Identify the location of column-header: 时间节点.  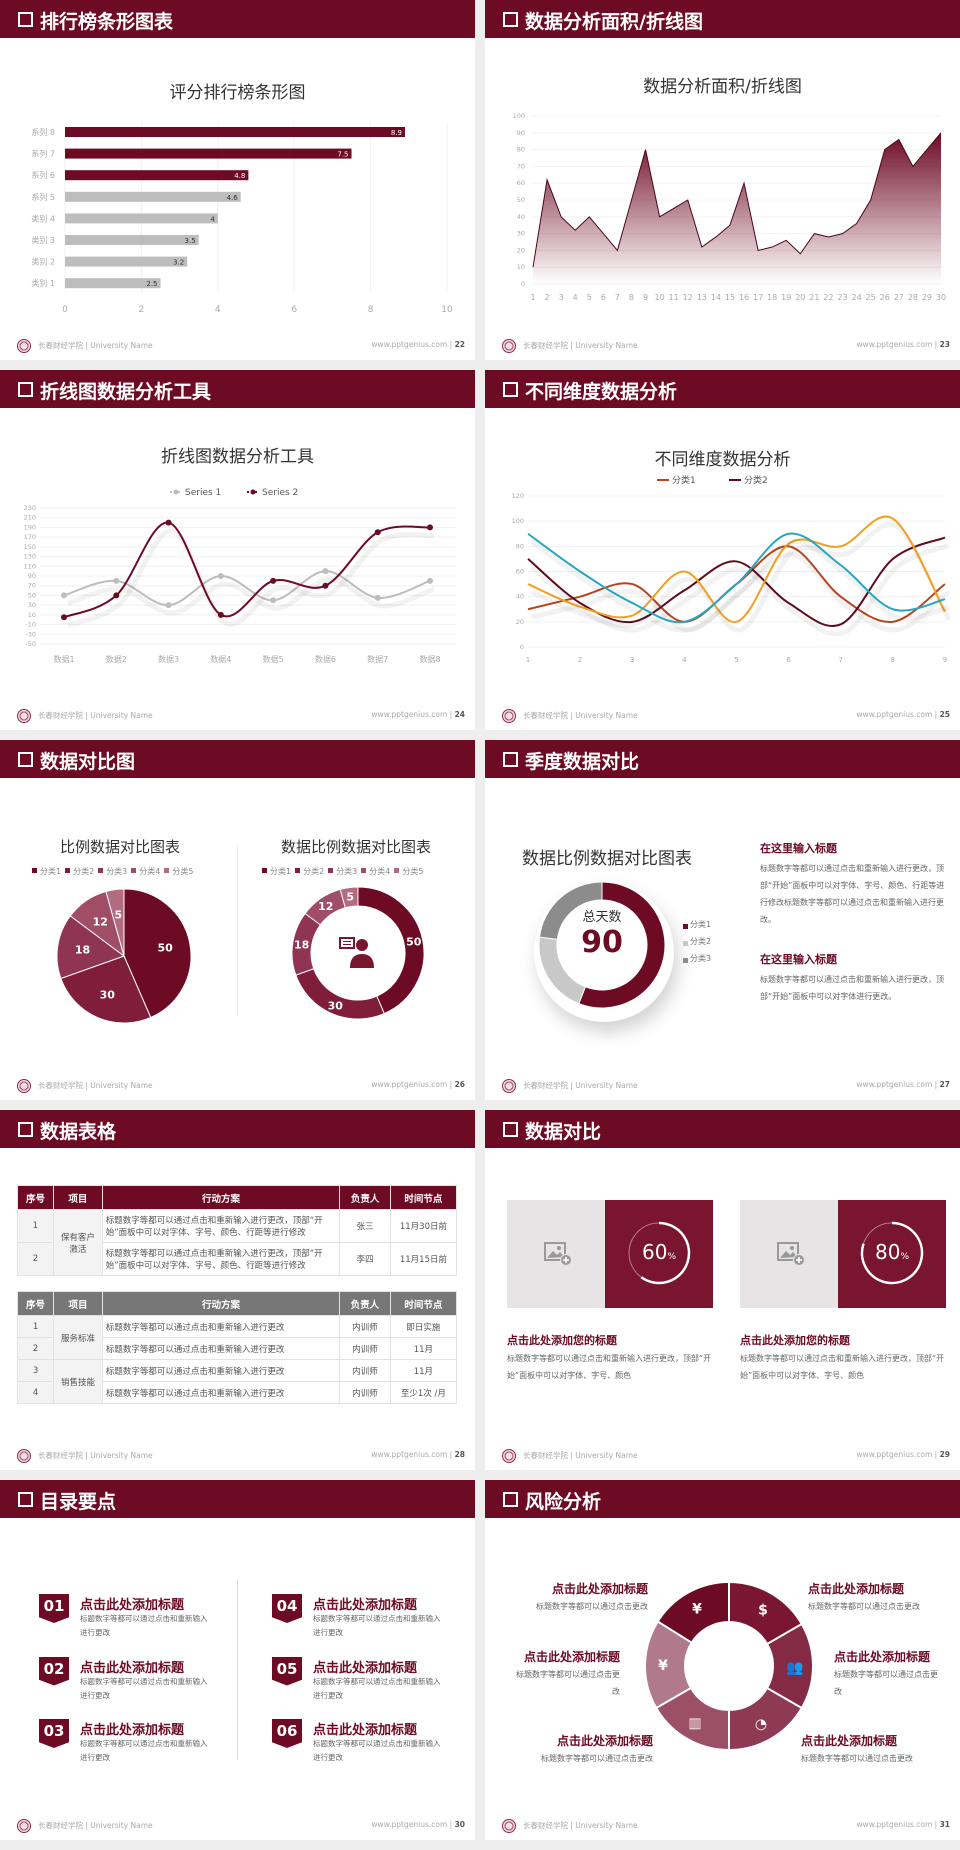
(423, 1197).